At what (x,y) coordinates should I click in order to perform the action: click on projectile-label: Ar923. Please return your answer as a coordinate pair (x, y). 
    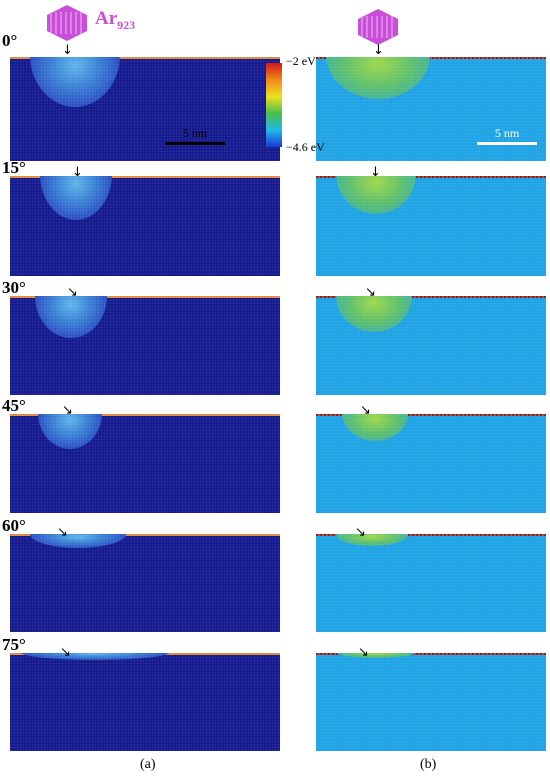
    Looking at the image, I should click on (115, 20).